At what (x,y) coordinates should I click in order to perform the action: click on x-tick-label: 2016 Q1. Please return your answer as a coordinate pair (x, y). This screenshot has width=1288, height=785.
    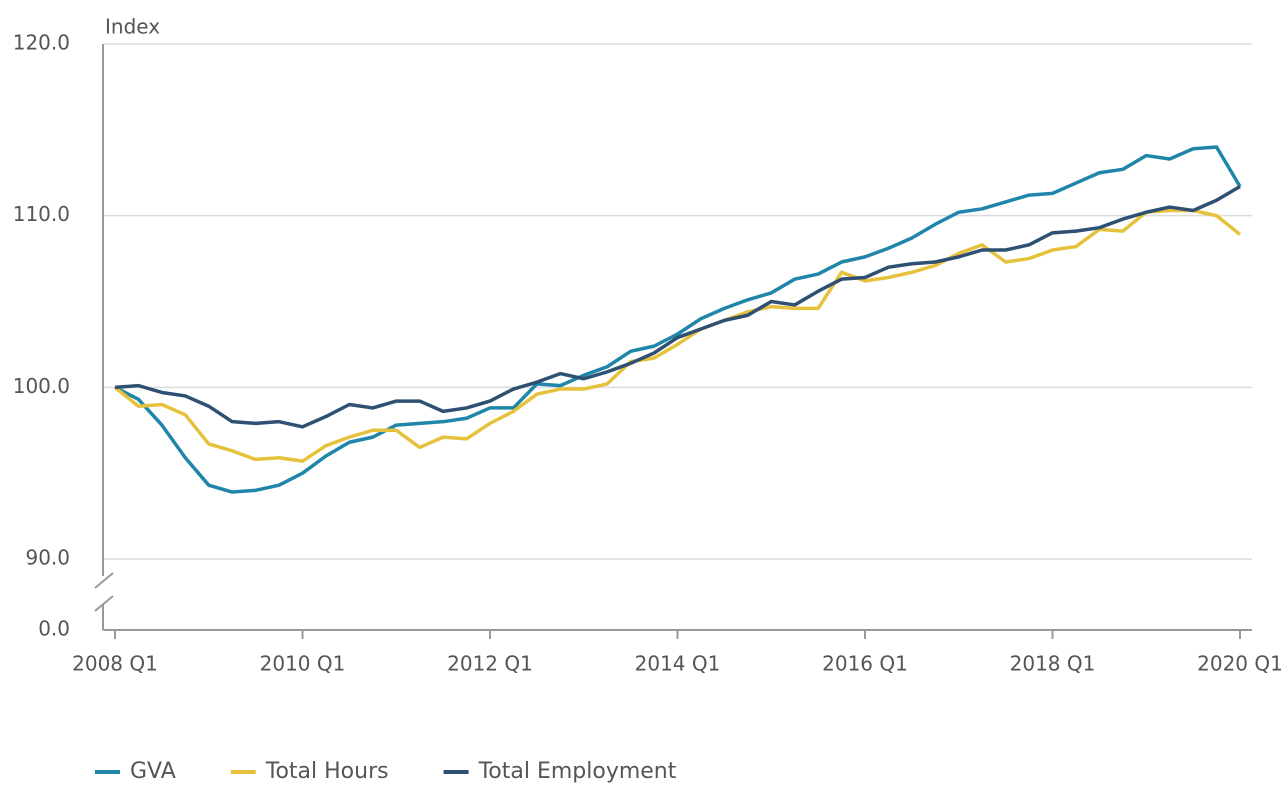
    Looking at the image, I should click on (865, 664).